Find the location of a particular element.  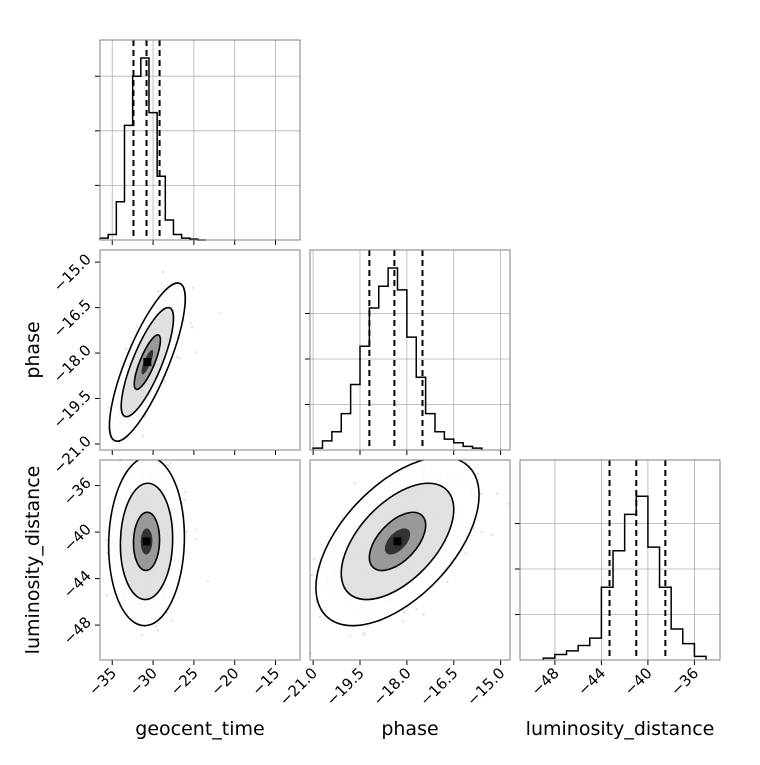

hist-panel-luminosity-distance is located at coordinates (618, 562).